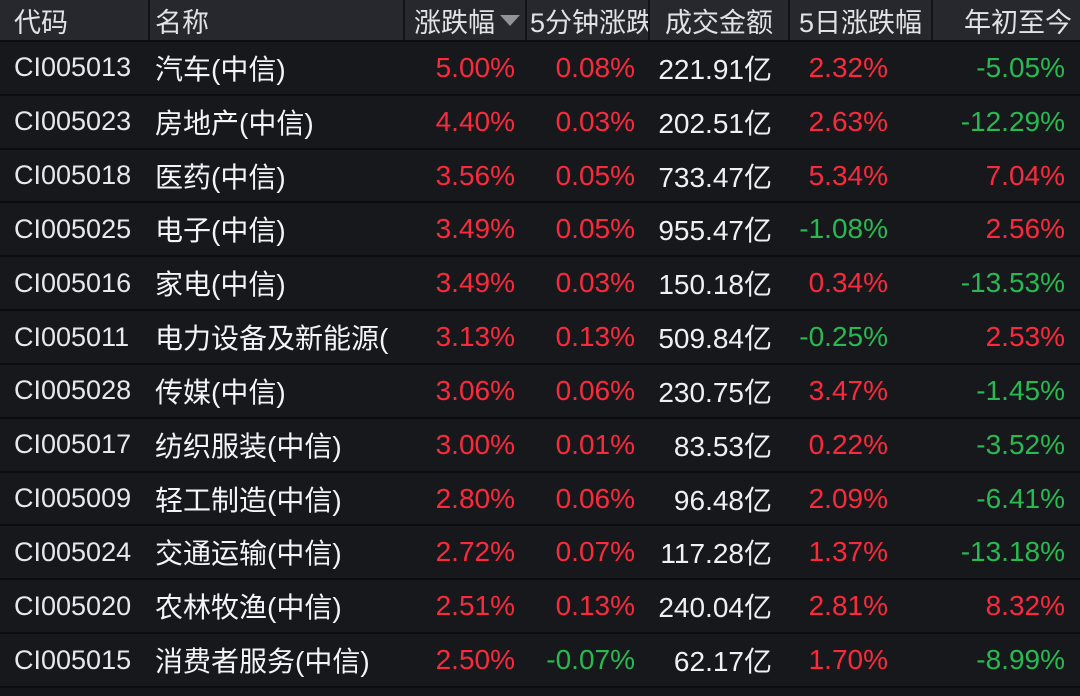 The image size is (1080, 696). Describe the element at coordinates (475, 175) in the screenshot. I see `change-pct-cell: 3.56%` at that location.